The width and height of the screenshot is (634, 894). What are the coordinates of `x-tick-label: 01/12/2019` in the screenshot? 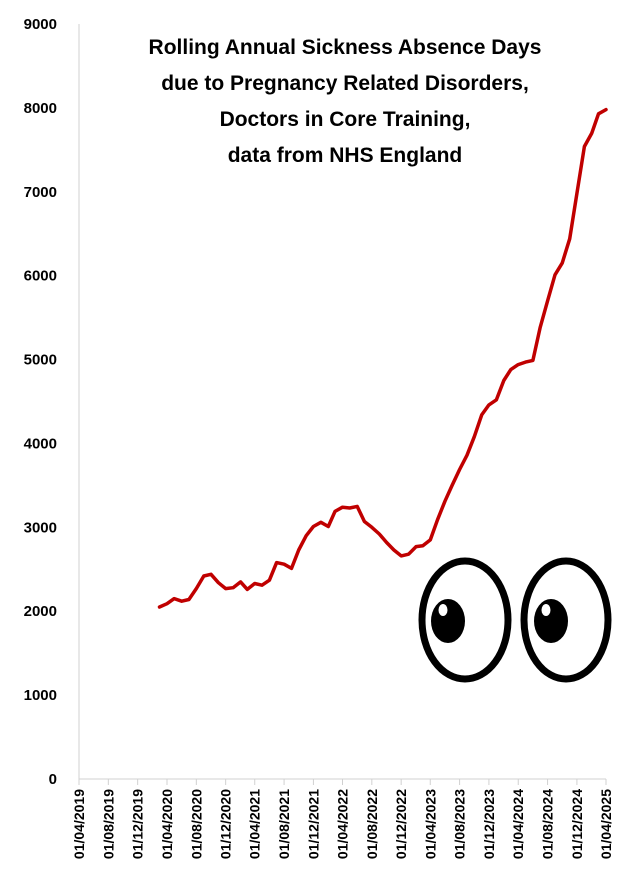 It's located at (138, 824).